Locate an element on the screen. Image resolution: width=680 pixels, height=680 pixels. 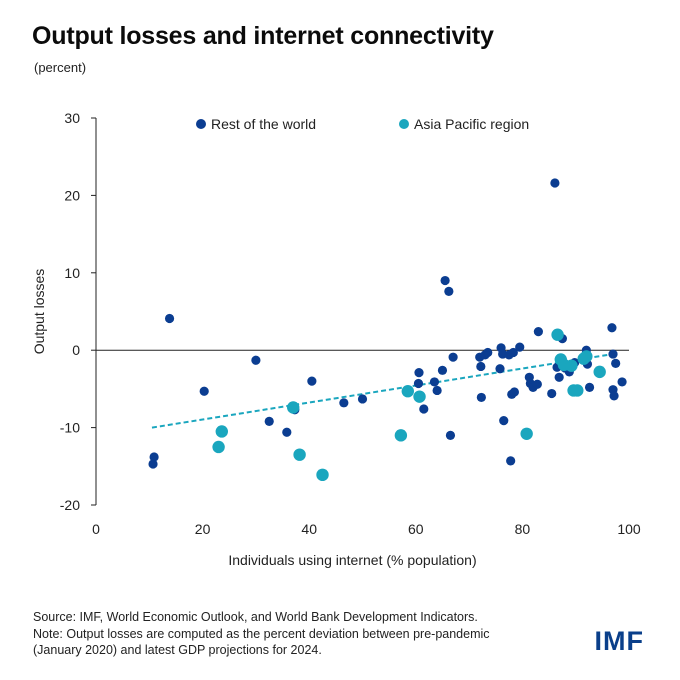
x-tick-label: 0 is located at coordinates (96, 529).